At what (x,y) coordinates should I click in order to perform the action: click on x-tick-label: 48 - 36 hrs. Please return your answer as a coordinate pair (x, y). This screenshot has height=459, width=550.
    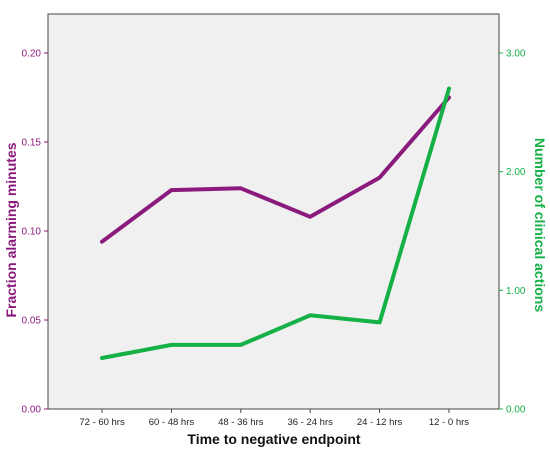
    Looking at the image, I should click on (241, 422).